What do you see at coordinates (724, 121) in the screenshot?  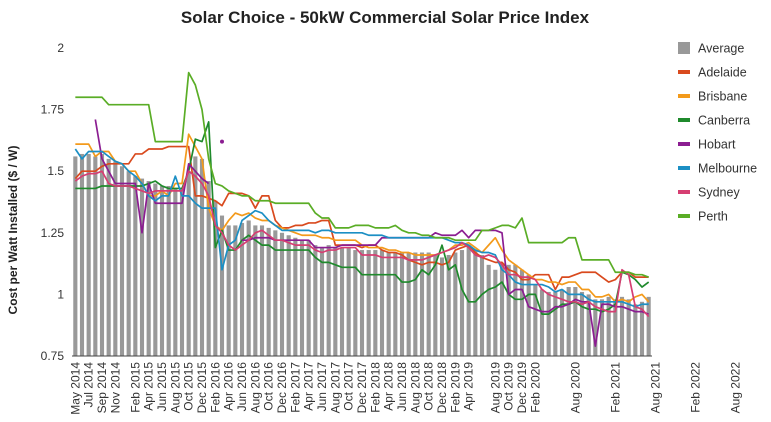 I see `legend-label: Canberra` at bounding box center [724, 121].